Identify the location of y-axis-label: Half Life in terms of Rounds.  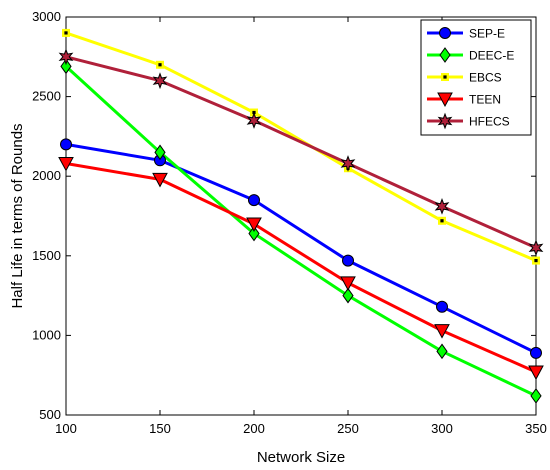
(17, 215).